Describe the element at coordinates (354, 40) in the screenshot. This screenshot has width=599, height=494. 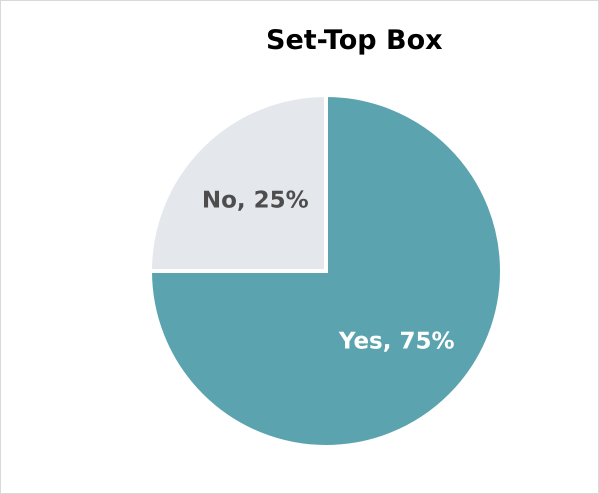
I see `chart-title: Set-Top Box` at that location.